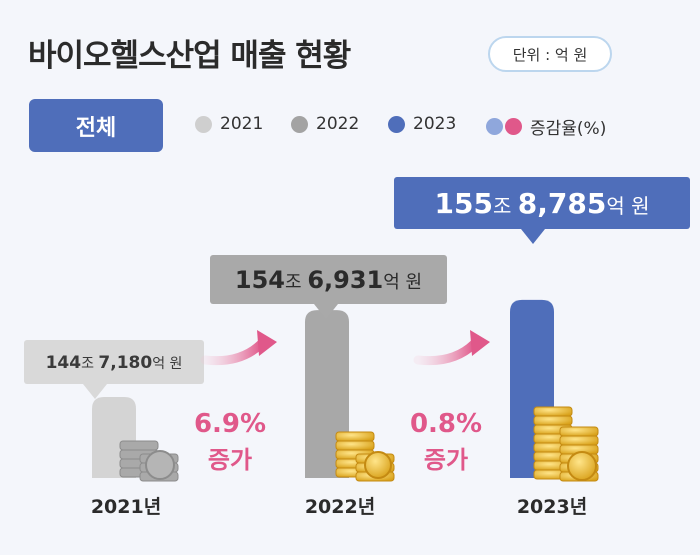 This screenshot has width=700, height=555. What do you see at coordinates (242, 124) in the screenshot?
I see `legend-label-2021: 2021` at bounding box center [242, 124].